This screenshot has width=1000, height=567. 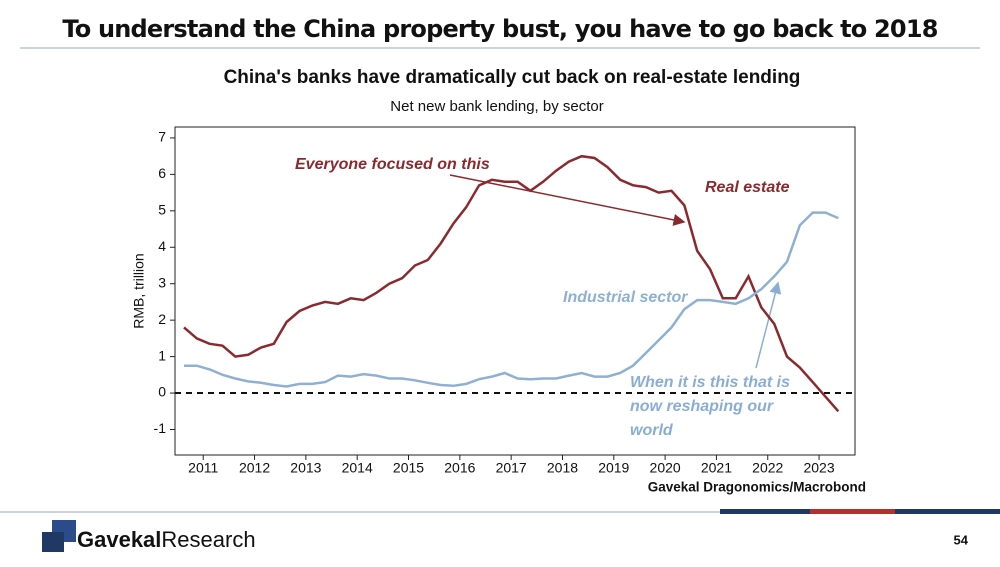 What do you see at coordinates (139, 290) in the screenshot?
I see `y-axis-label: RMB, trillion` at bounding box center [139, 290].